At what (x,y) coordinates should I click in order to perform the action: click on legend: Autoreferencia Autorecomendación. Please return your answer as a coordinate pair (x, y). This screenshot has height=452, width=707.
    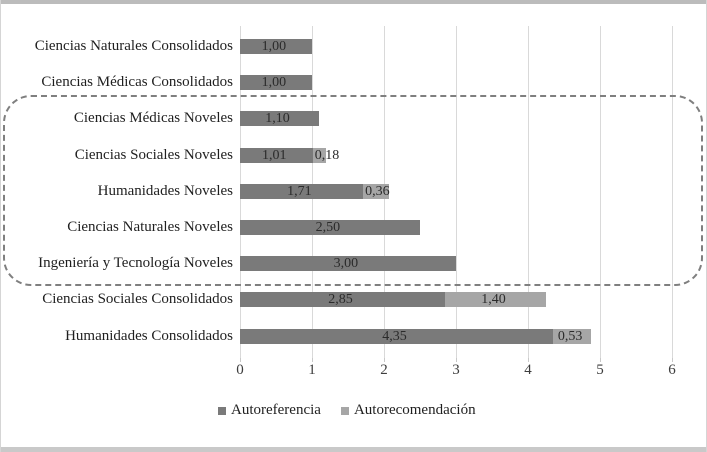
    Looking at the image, I should click on (347, 410).